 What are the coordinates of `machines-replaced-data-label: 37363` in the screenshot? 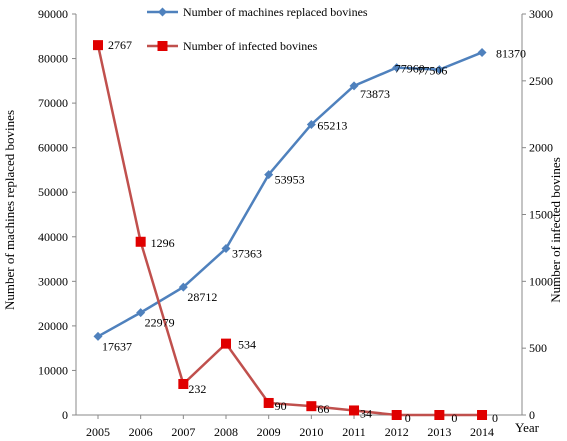 It's located at (247, 254).